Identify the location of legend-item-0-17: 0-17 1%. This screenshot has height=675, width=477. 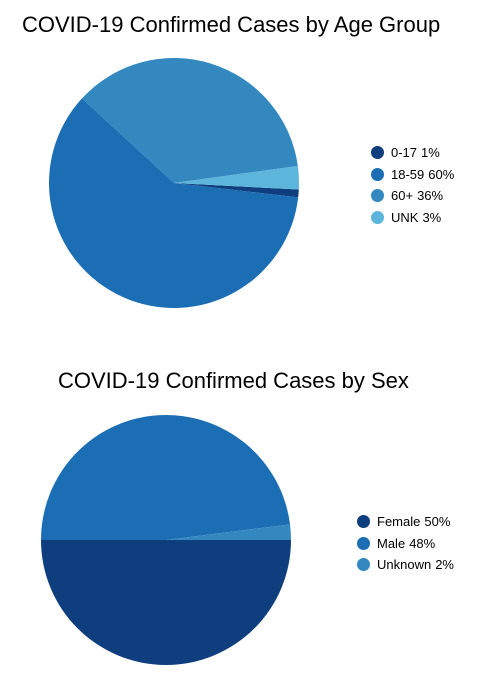
(412, 153).